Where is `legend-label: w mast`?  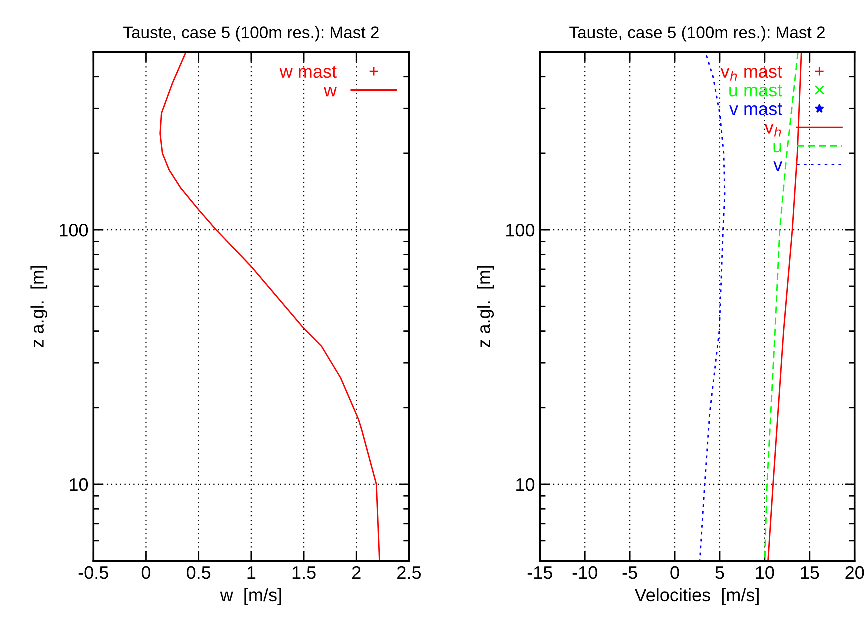 legend-label: w mast is located at coordinates (308, 72).